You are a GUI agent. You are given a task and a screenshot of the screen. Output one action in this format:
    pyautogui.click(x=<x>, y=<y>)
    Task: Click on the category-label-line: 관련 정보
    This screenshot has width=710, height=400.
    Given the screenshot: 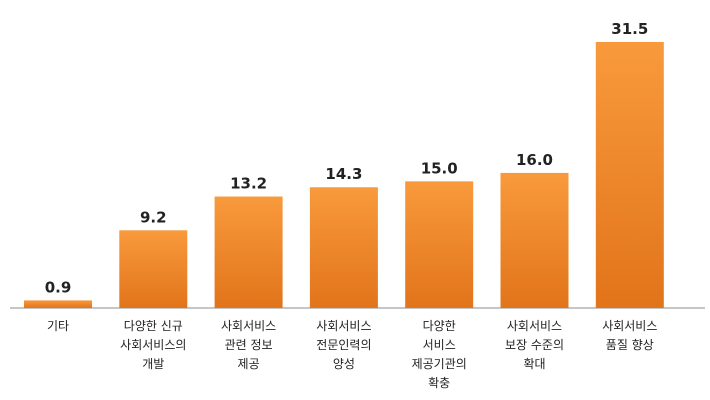 What is the action you would take?
    pyautogui.click(x=249, y=345)
    